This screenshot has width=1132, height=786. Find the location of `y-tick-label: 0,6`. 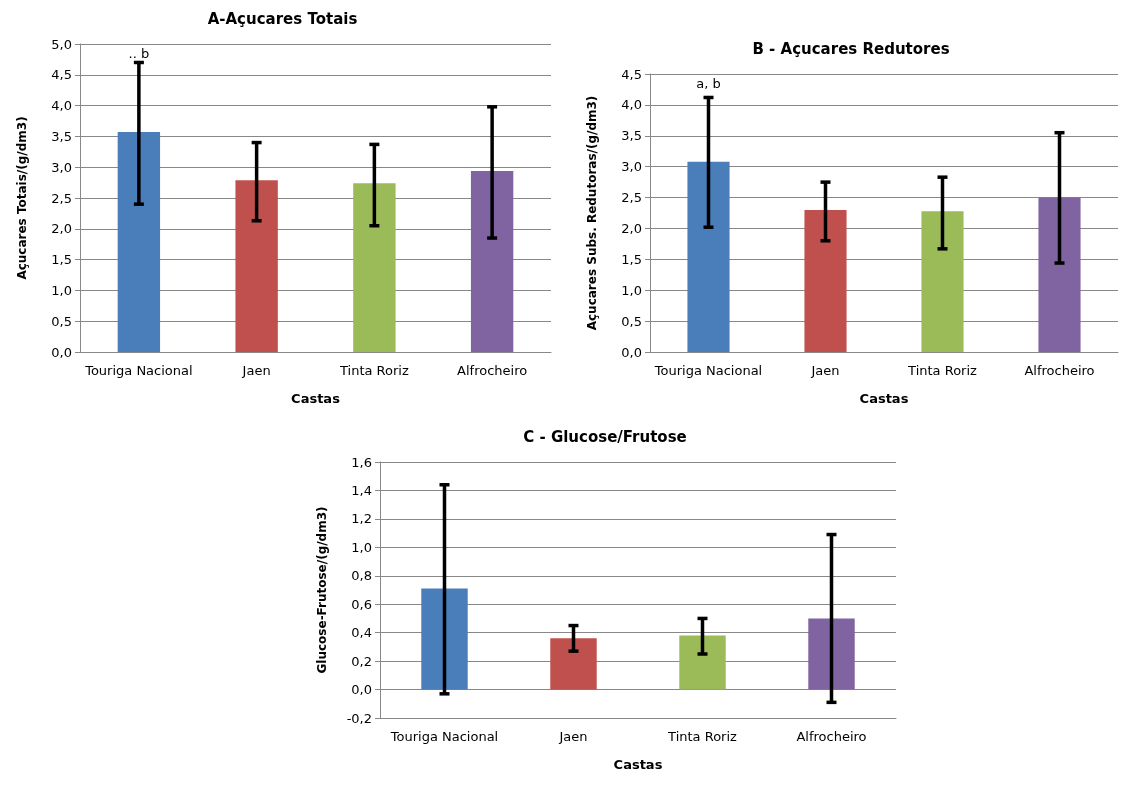

y-tick-label: 0,6 is located at coordinates (361, 604).